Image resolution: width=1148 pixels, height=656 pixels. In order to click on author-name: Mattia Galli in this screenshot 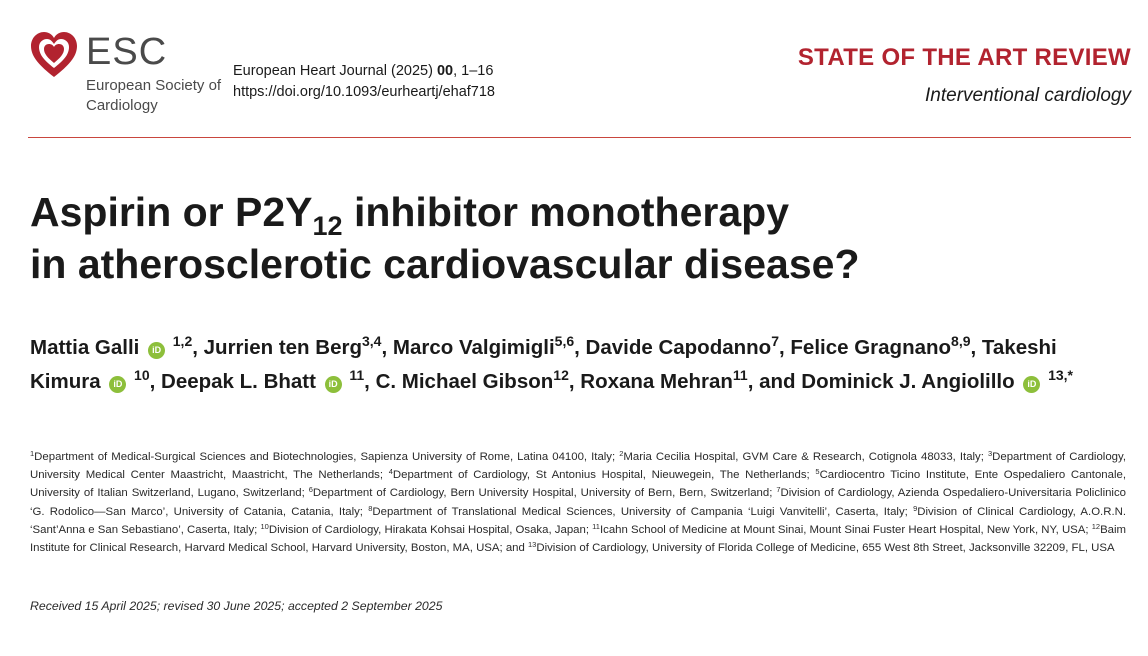, I will do `click(85, 347)`.